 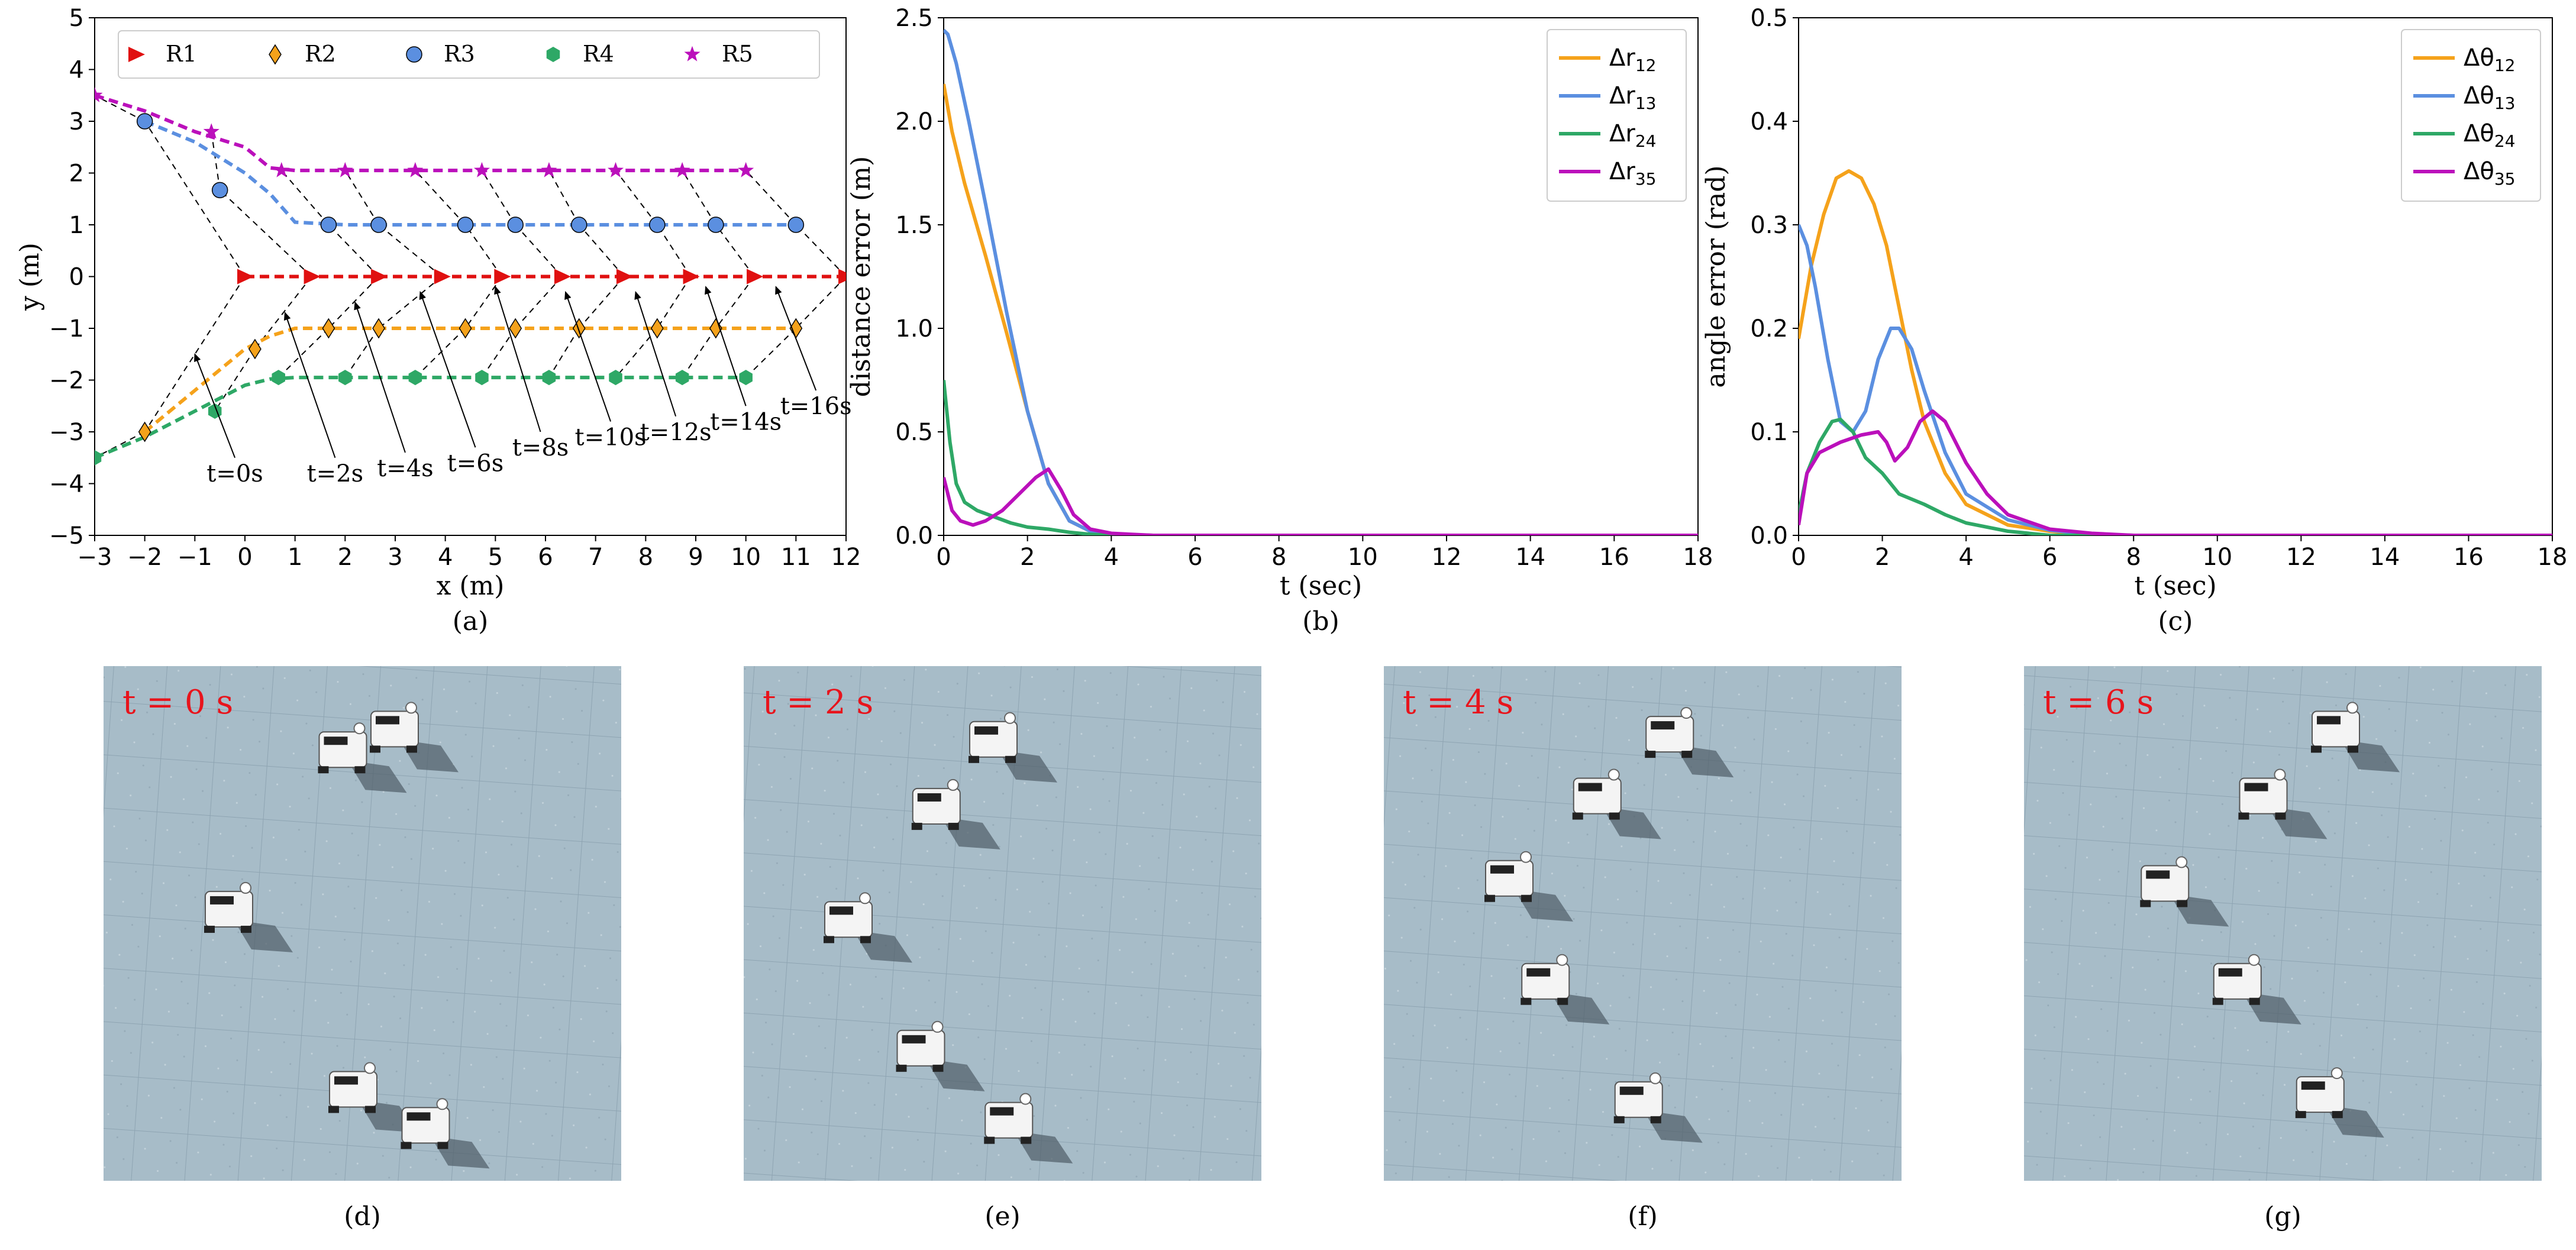 What do you see at coordinates (1769, 225) in the screenshot?
I see `y-tick-label: 0.3` at bounding box center [1769, 225].